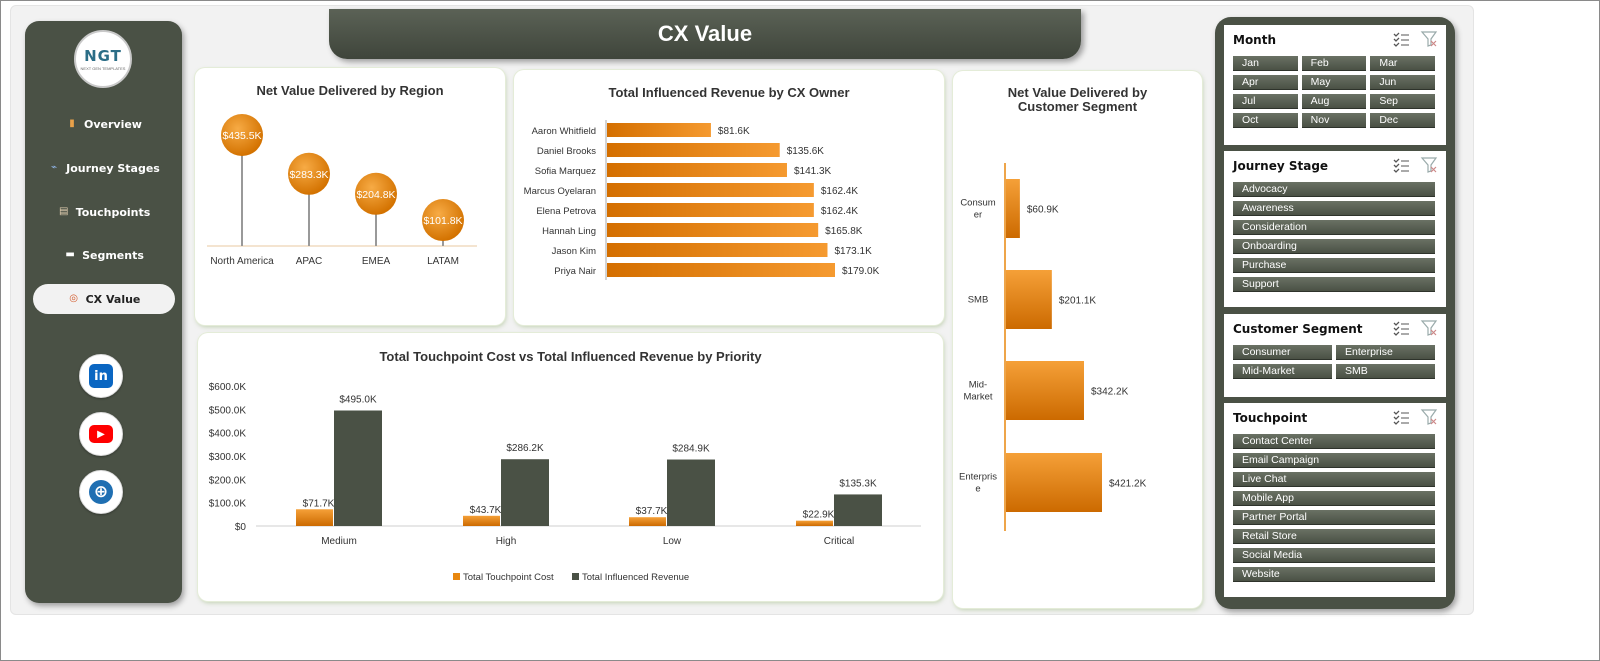 The width and height of the screenshot is (1600, 661). What do you see at coordinates (729, 92) in the screenshot?
I see `owner-chart-title: Total Influenced Revenue by CX Owner` at bounding box center [729, 92].